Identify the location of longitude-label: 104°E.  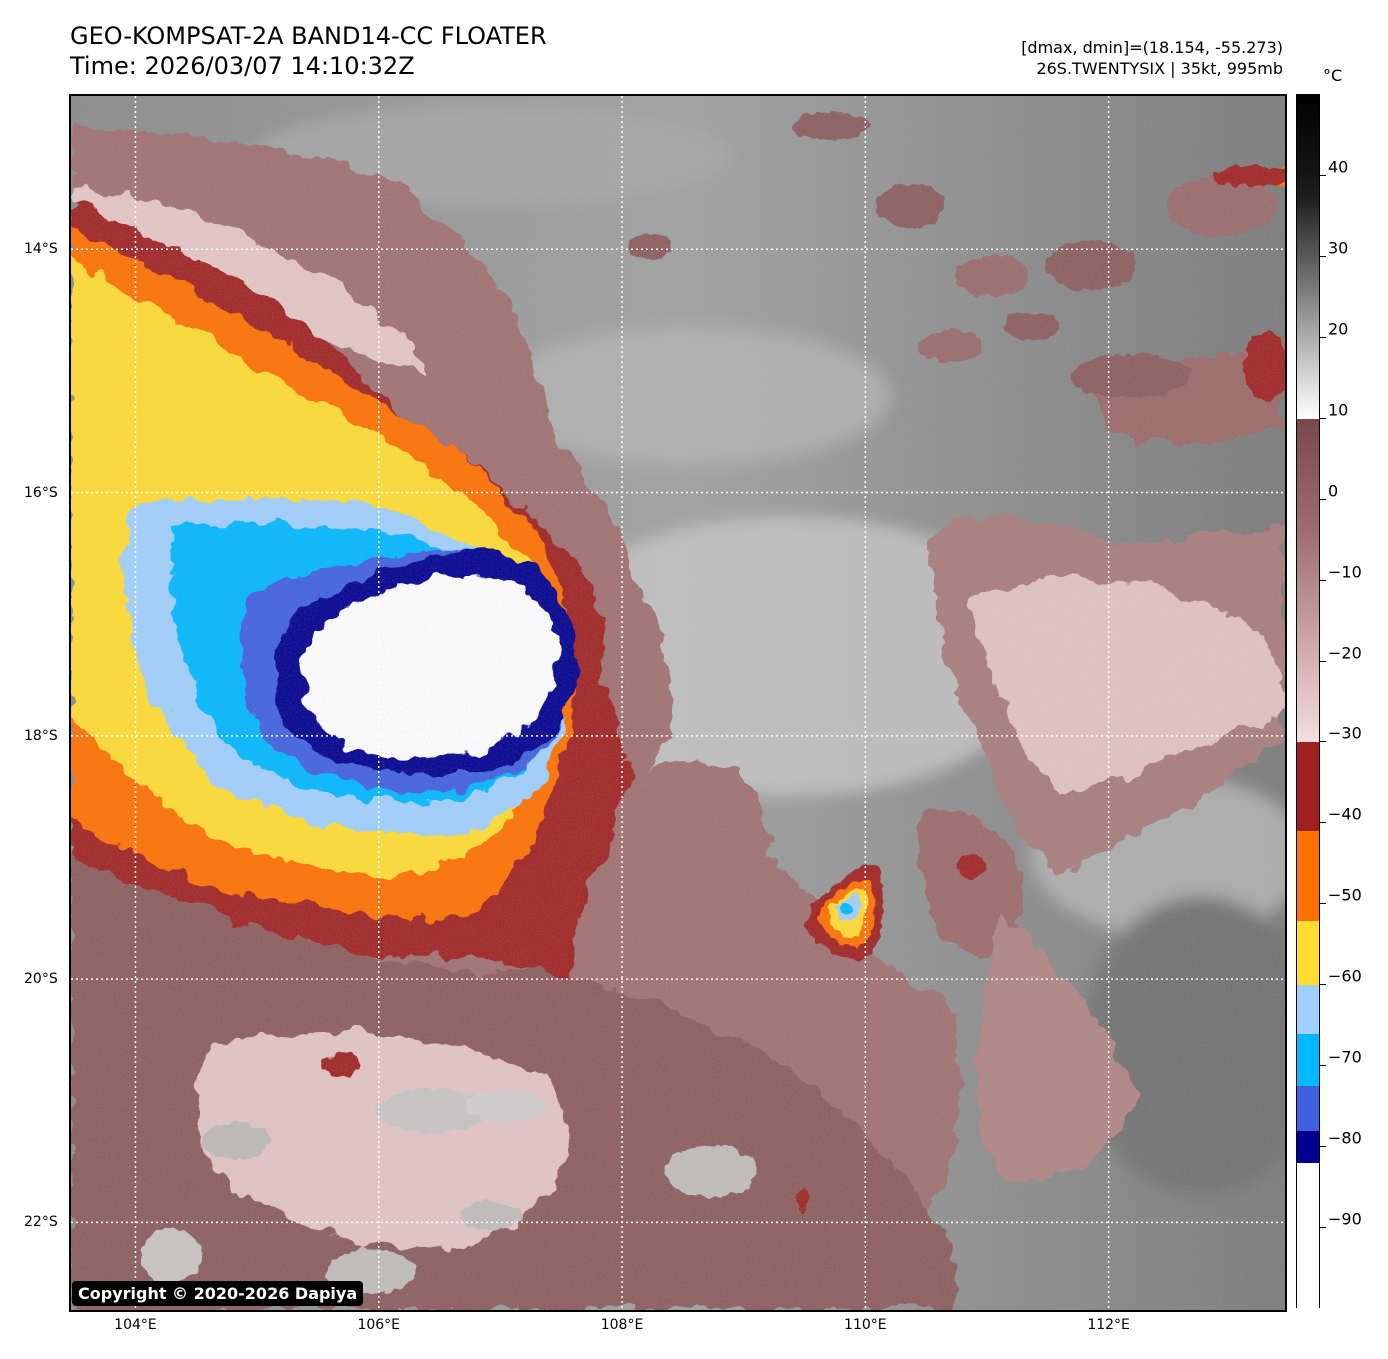
(135, 1325).